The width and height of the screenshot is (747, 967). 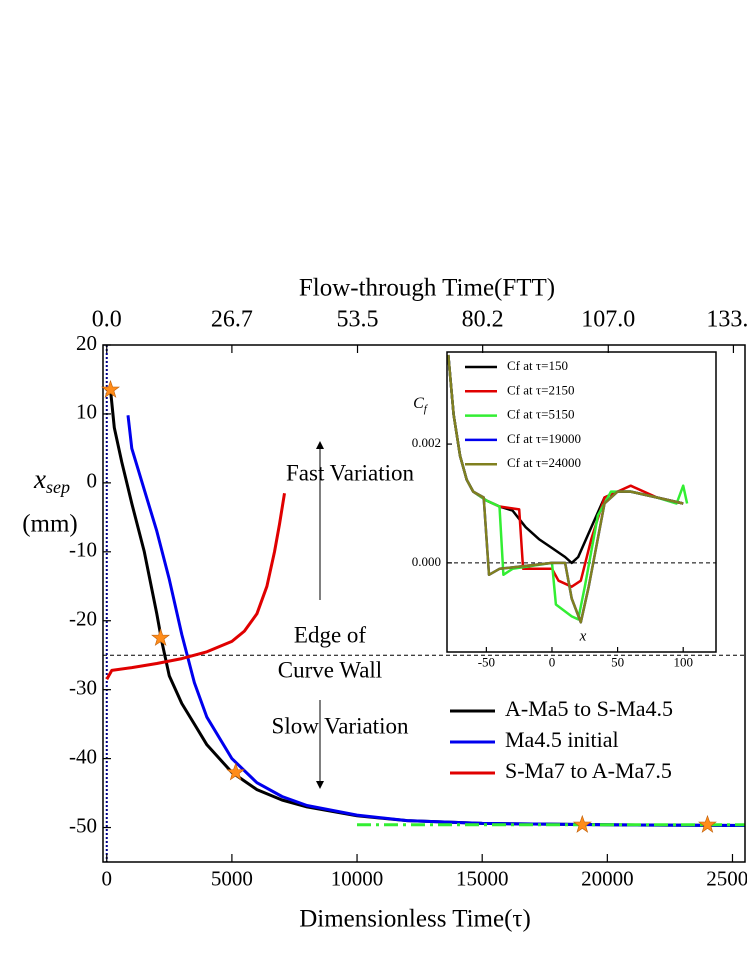 What do you see at coordinates (357, 879) in the screenshot?
I see `x-tick-label: 10000` at bounding box center [357, 879].